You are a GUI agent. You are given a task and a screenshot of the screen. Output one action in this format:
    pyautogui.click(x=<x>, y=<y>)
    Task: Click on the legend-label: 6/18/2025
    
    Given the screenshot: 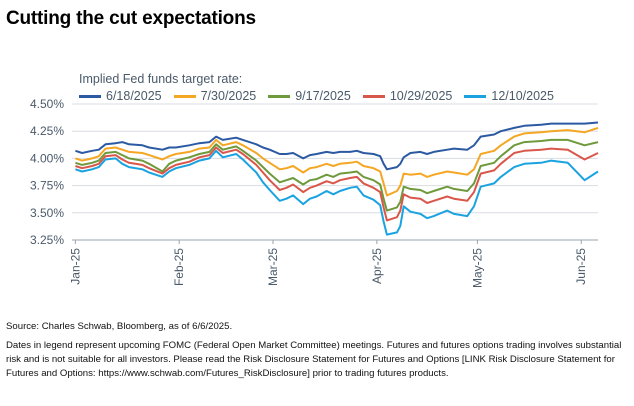 What is the action you would take?
    pyautogui.click(x=134, y=96)
    